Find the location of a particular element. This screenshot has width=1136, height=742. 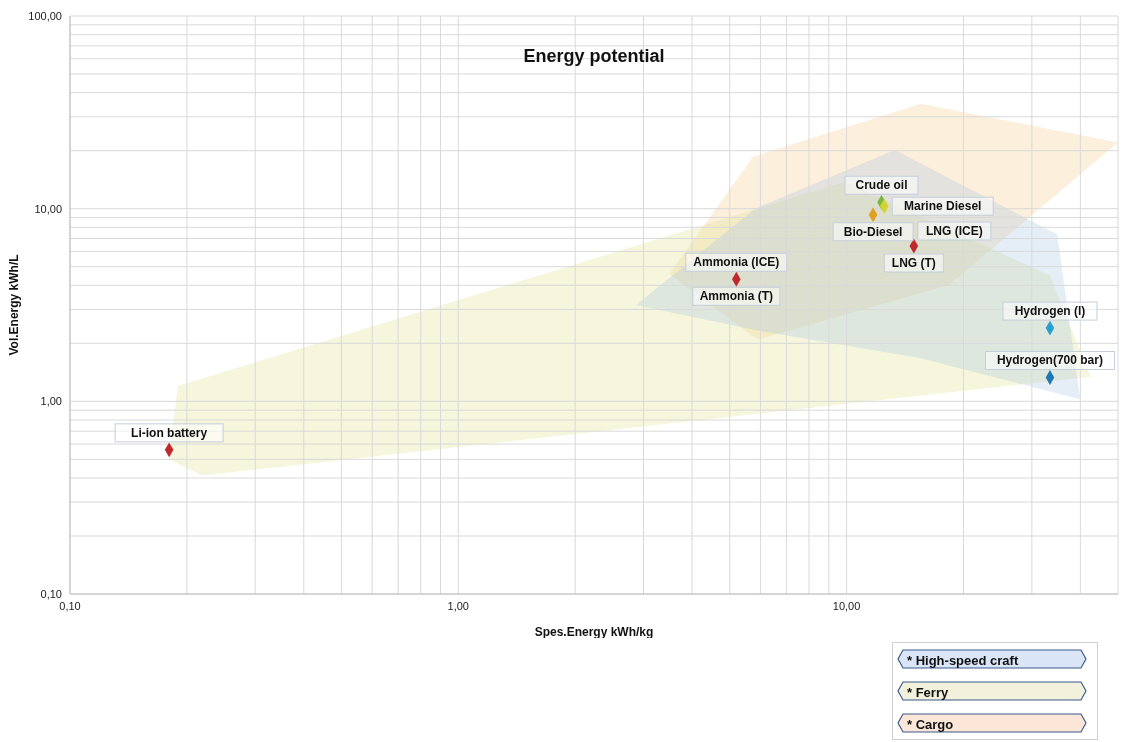

annotation: Hydrogen (l) is located at coordinates (1050, 311).